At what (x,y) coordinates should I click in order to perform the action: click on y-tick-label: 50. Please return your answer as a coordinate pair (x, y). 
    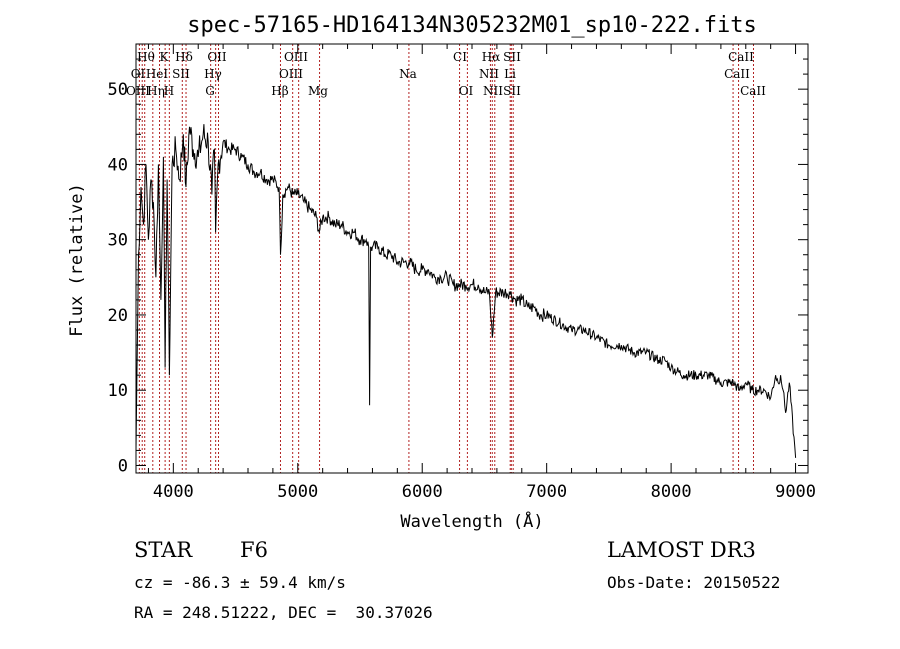
    Looking at the image, I should click on (118, 90).